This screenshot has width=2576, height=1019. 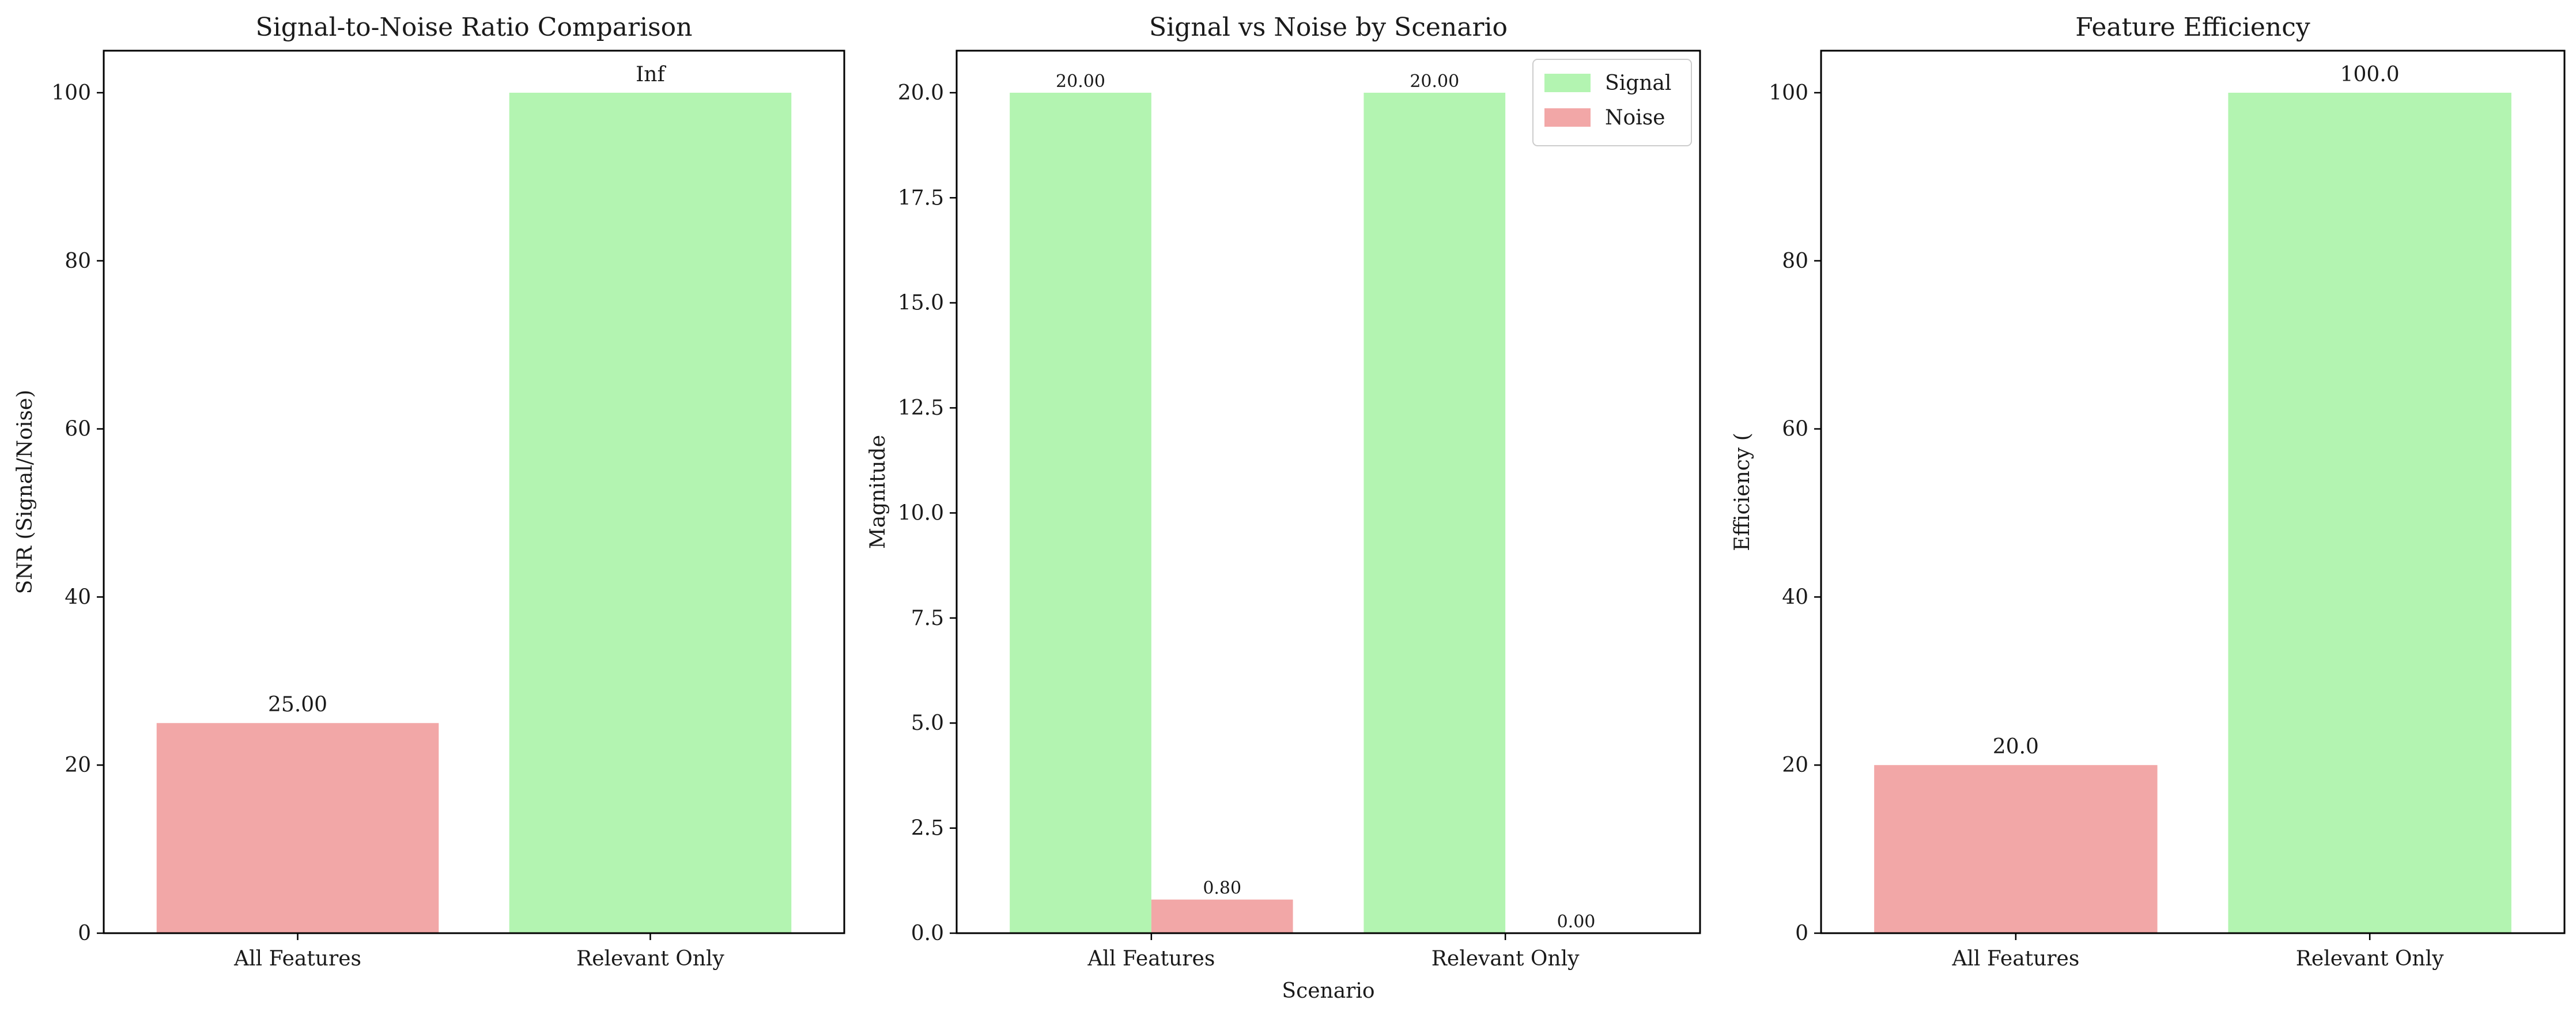 I want to click on data-label-1: 20.0, so click(x=2016, y=747).